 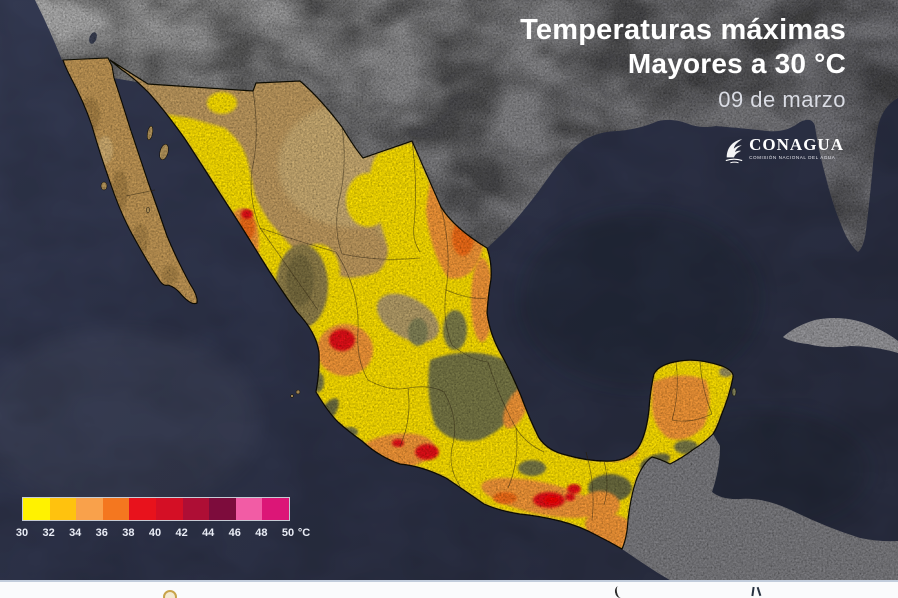 What do you see at coordinates (179, 523) in the screenshot?
I see `temperature-legend: 30 32 34 36 38 40 42 44 46 48 50 °C` at bounding box center [179, 523].